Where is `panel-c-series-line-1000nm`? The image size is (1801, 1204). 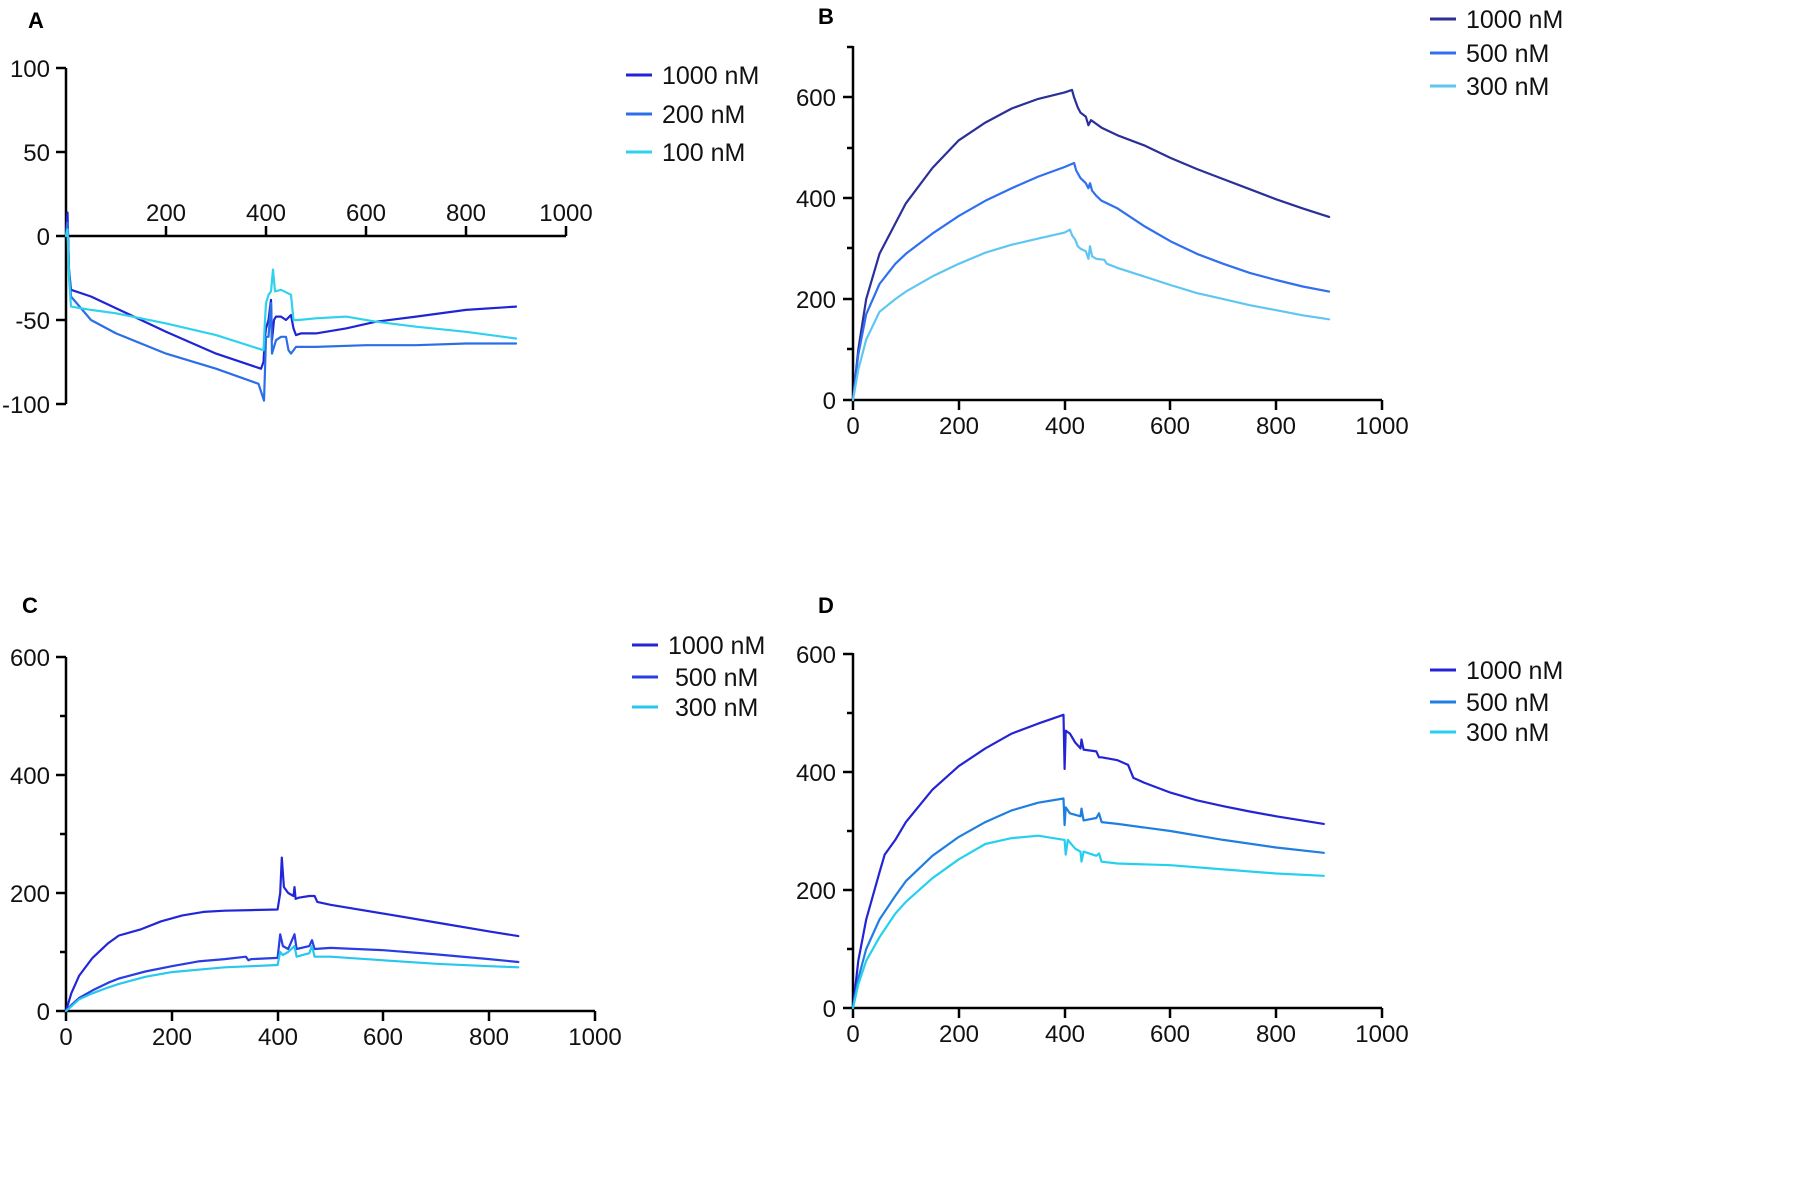 panel-c-series-line-1000nm is located at coordinates (292, 934).